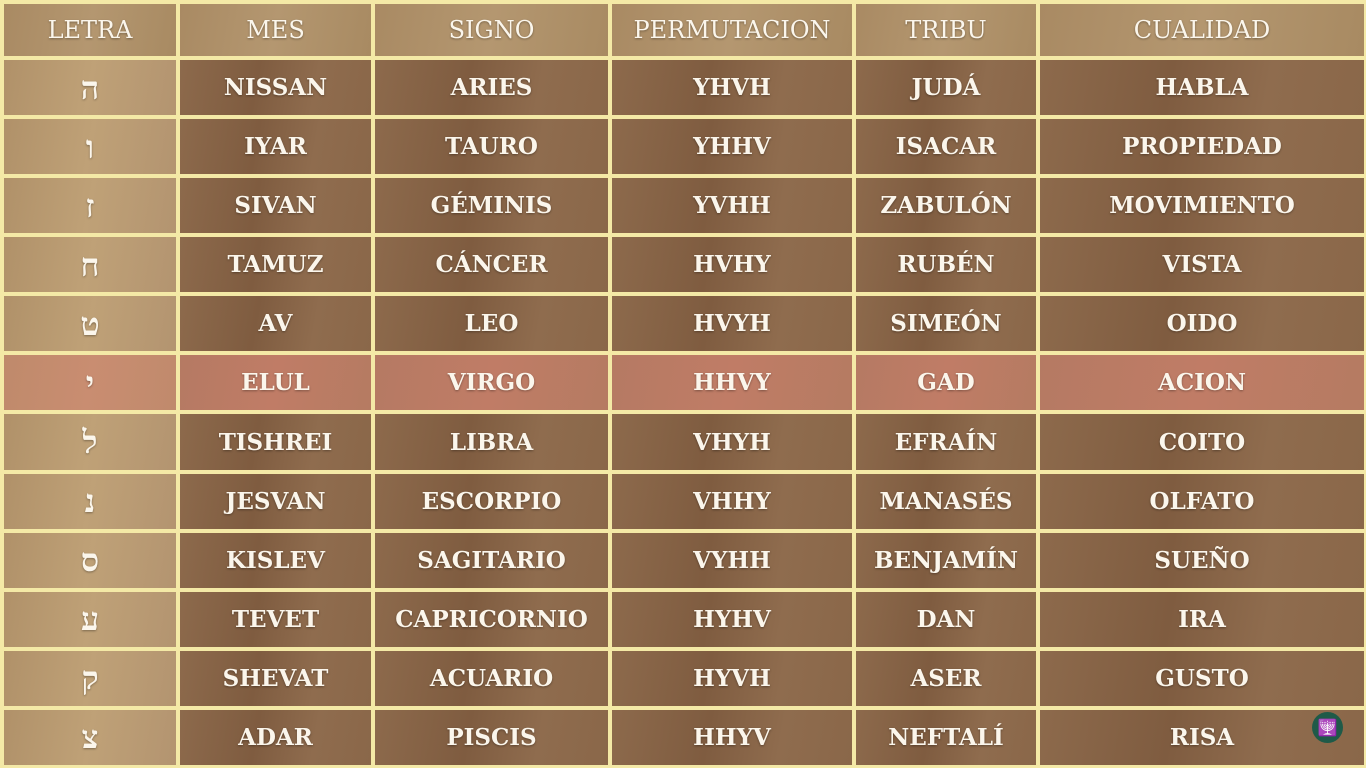  Describe the element at coordinates (90, 324) in the screenshot. I see `cell-letter: ט` at that location.